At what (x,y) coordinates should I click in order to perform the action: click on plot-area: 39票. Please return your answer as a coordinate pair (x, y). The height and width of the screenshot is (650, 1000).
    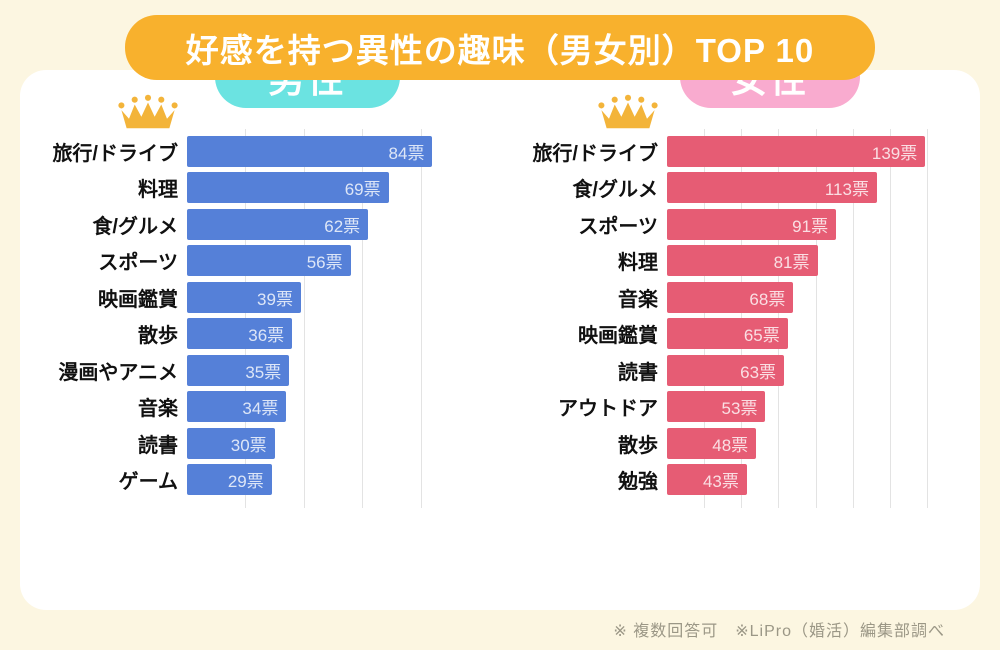
    Looking at the image, I should click on (318, 297).